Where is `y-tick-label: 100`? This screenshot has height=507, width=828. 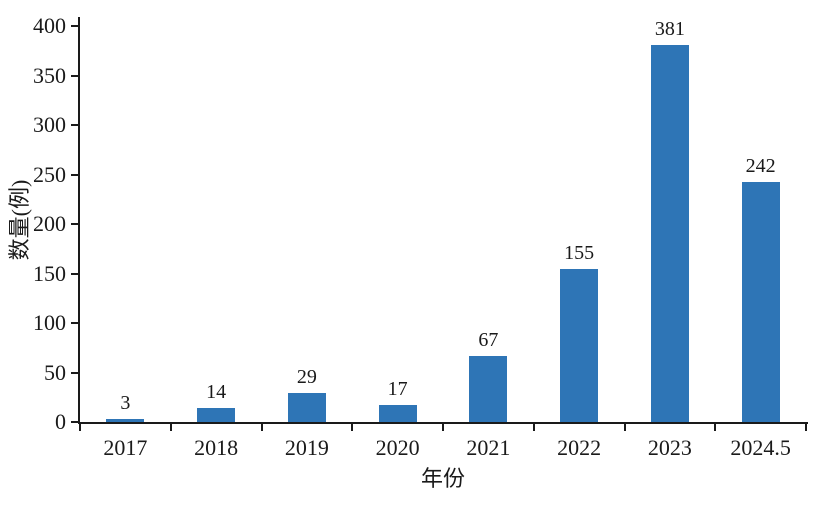 y-tick-label: 100 is located at coordinates (49, 322).